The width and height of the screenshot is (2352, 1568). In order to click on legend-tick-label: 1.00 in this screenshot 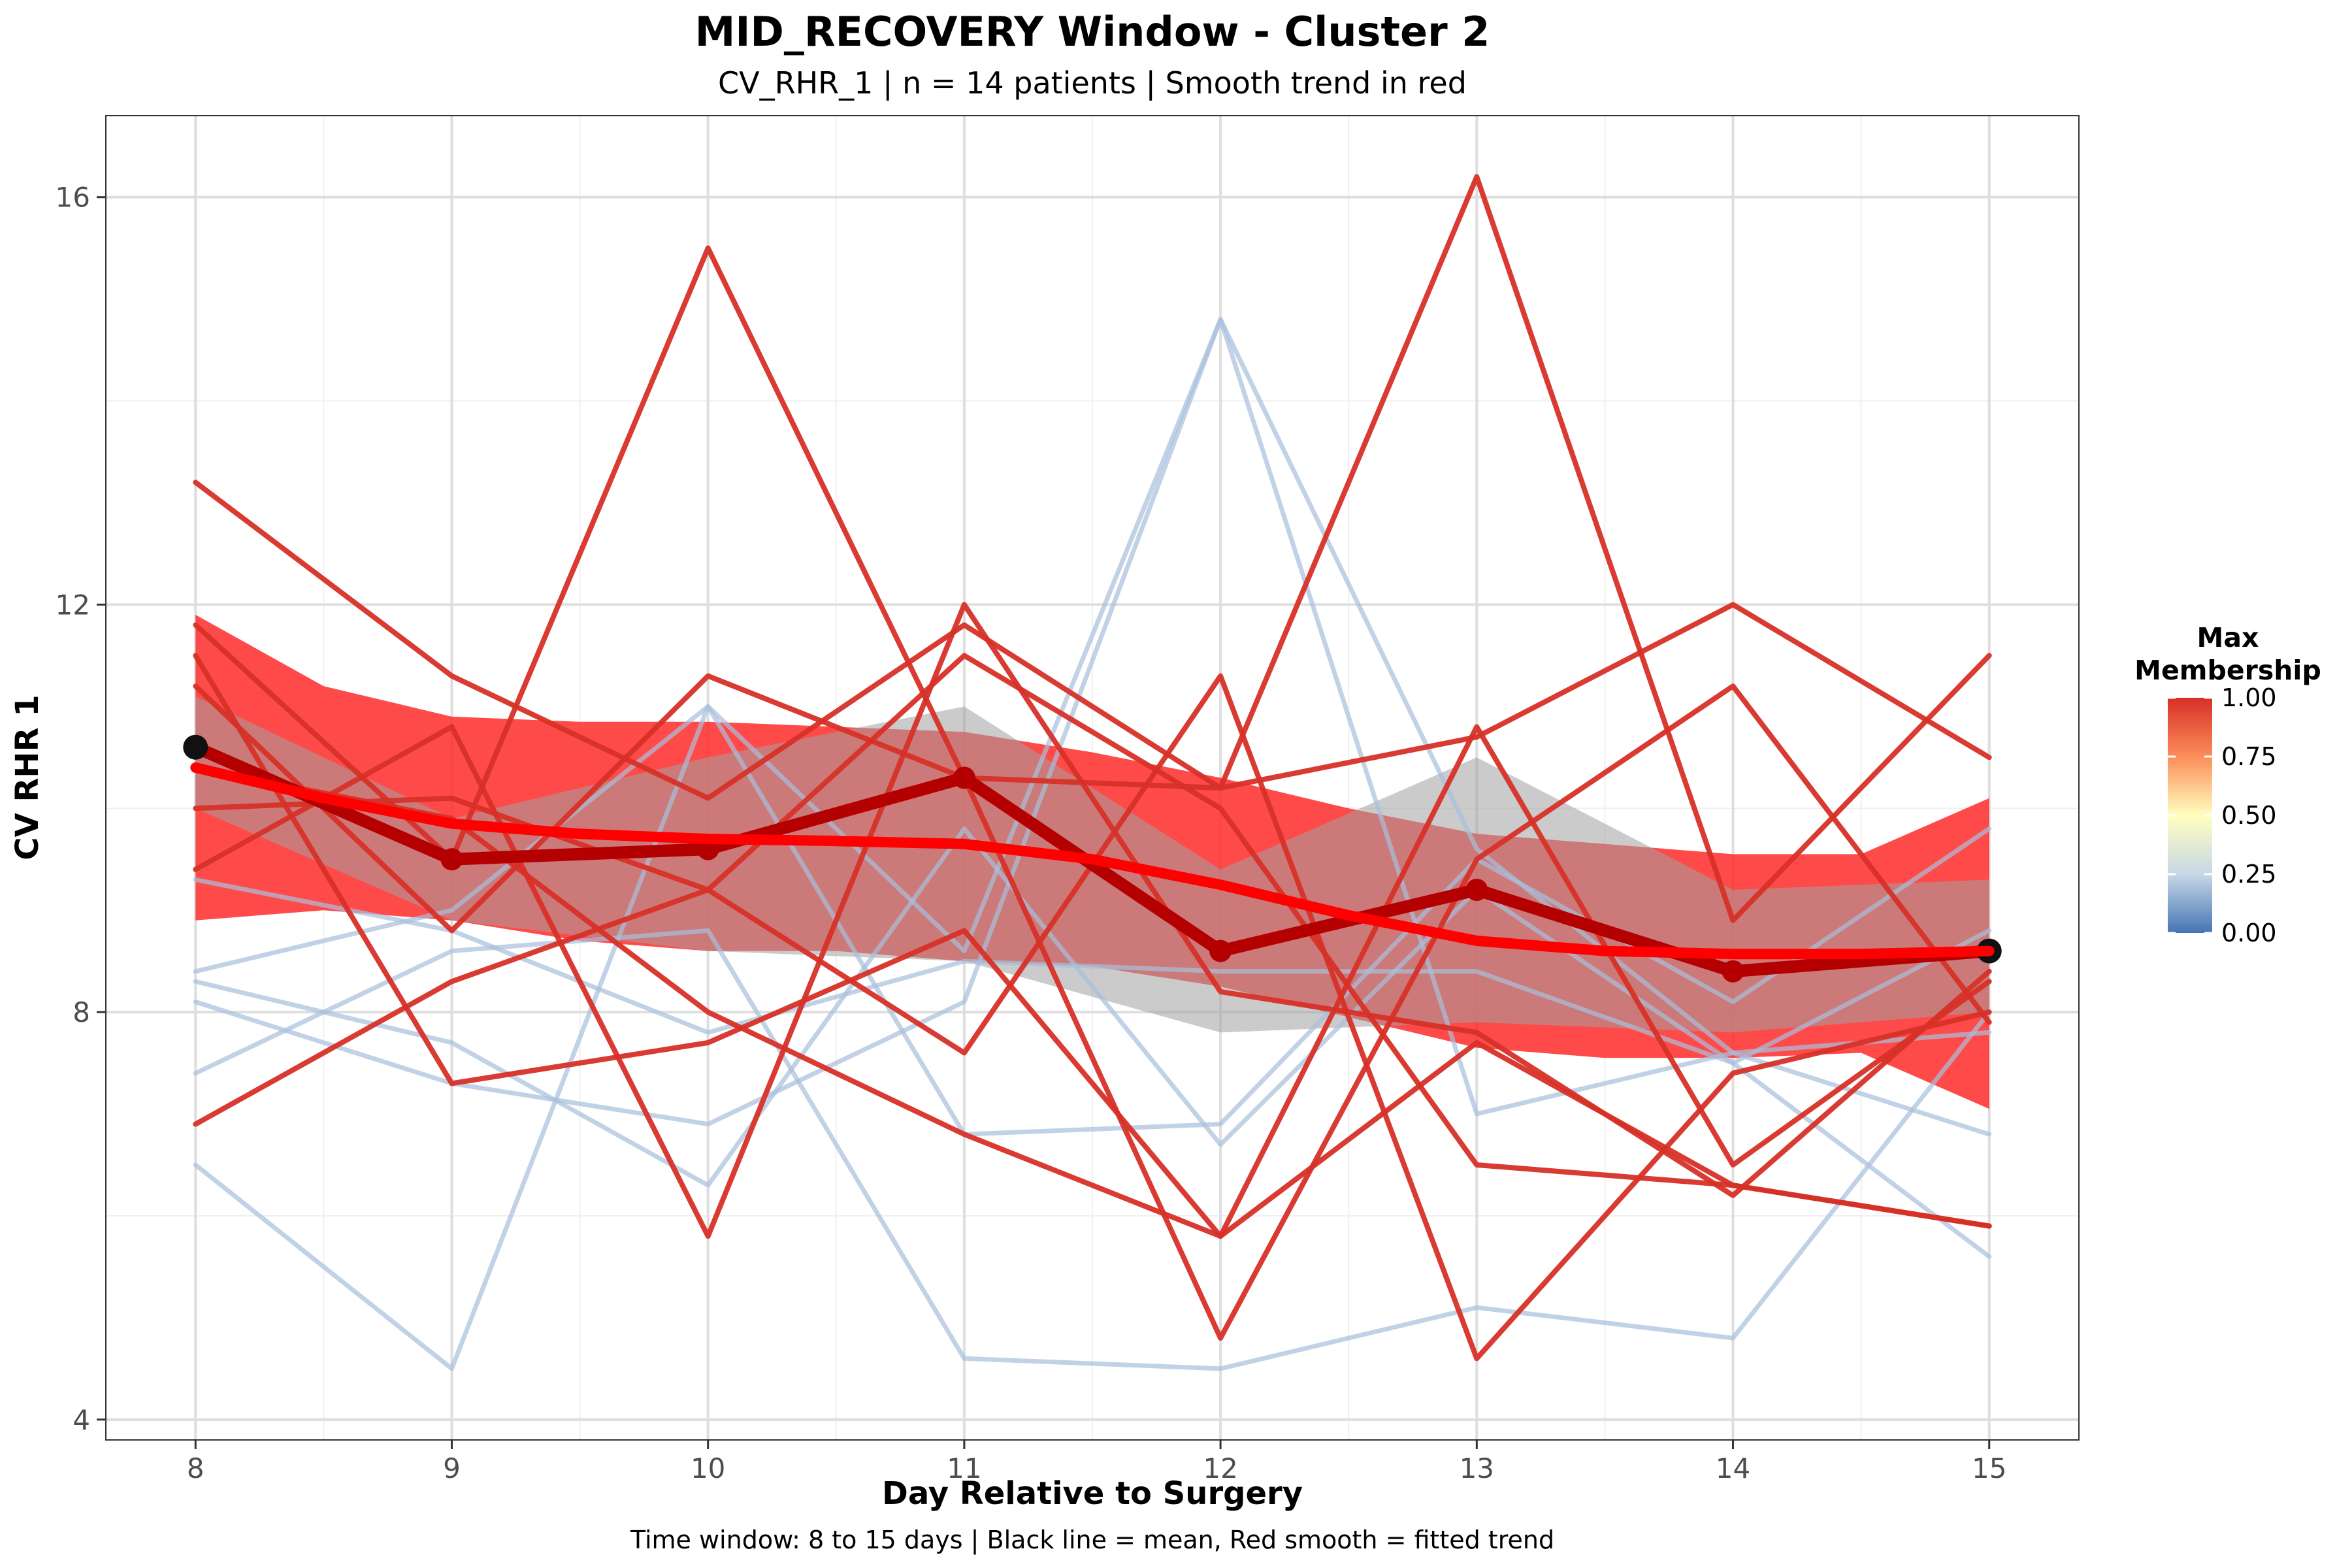, I will do `click(2249, 697)`.